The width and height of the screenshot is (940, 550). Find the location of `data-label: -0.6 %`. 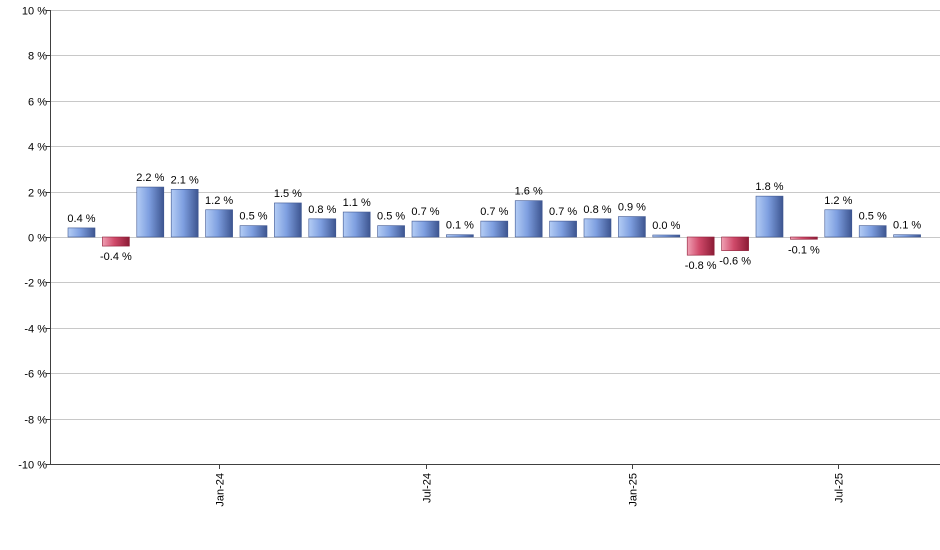

data-label: -0.6 % is located at coordinates (735, 262).